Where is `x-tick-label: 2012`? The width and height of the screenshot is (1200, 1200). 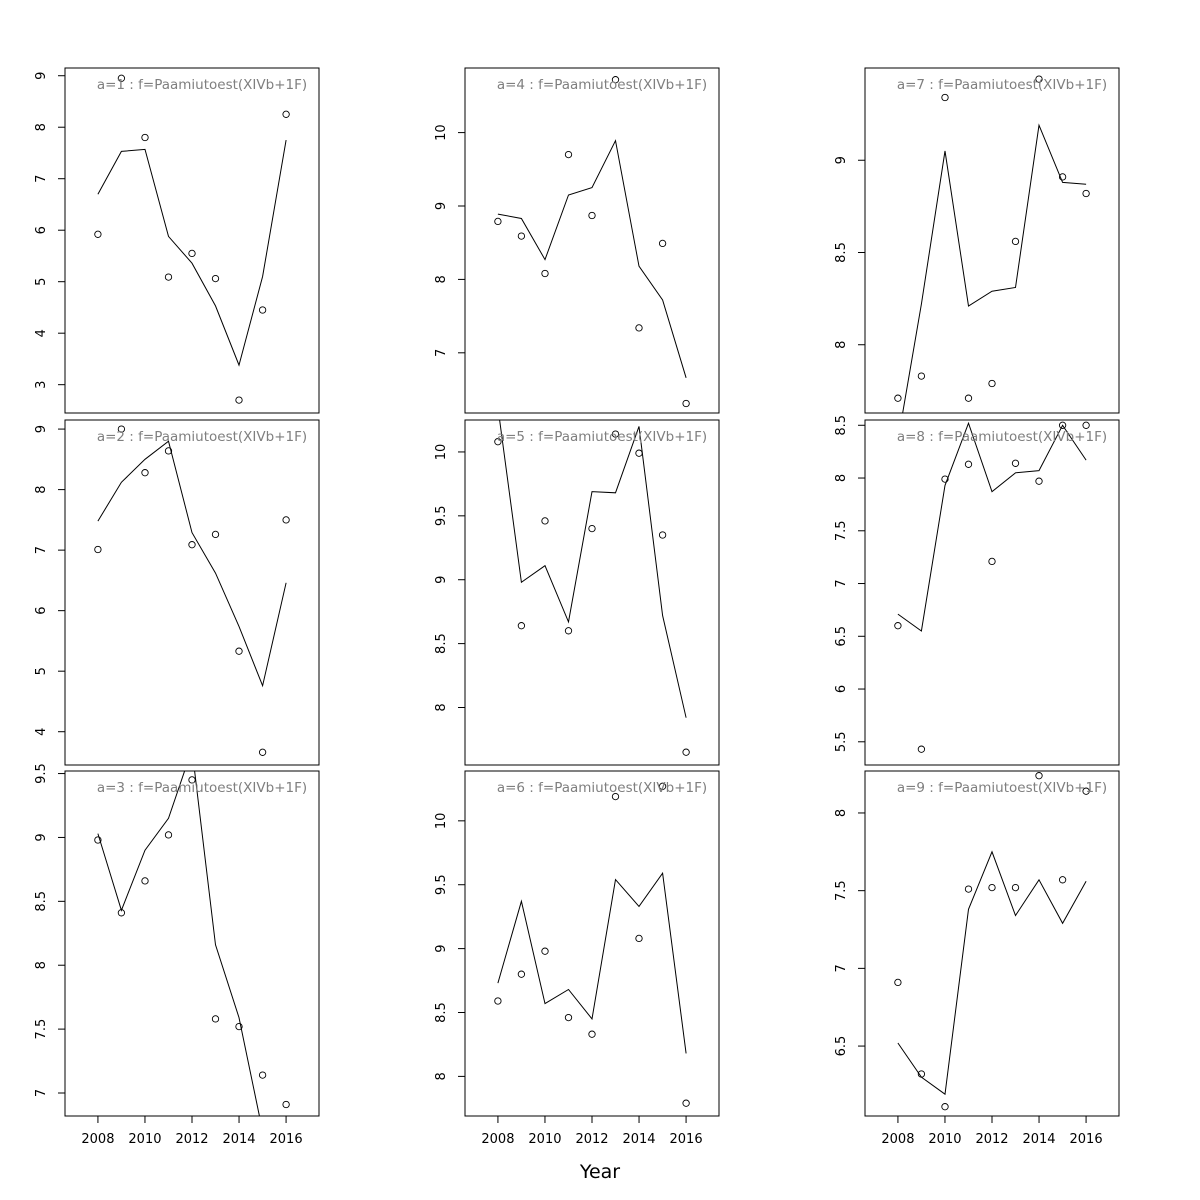
x-tick-label: 2012 is located at coordinates (991, 1139).